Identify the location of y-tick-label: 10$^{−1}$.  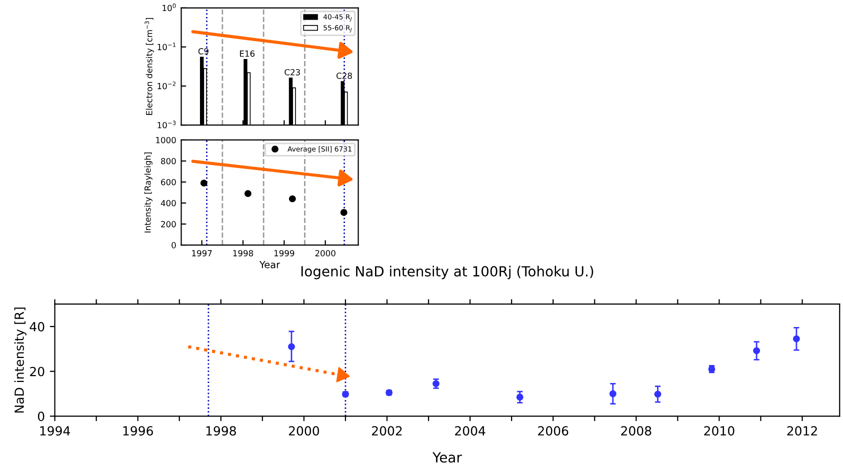
(167, 46).